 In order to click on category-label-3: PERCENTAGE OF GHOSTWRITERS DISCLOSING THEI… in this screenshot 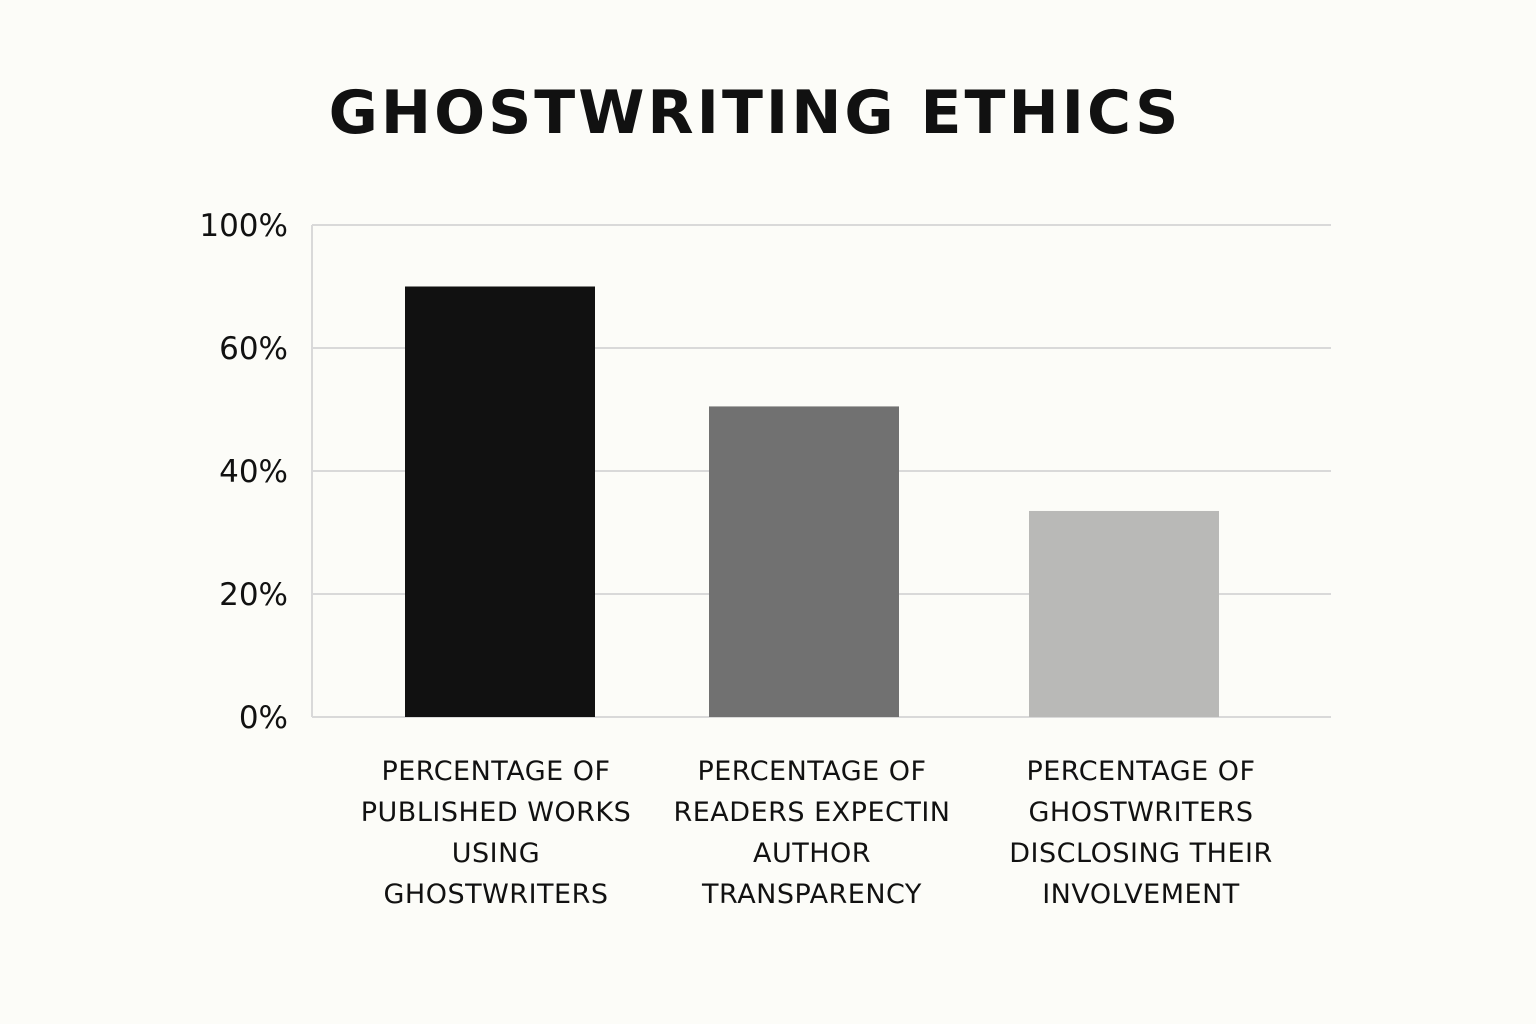, I will do `click(1140, 833)`.